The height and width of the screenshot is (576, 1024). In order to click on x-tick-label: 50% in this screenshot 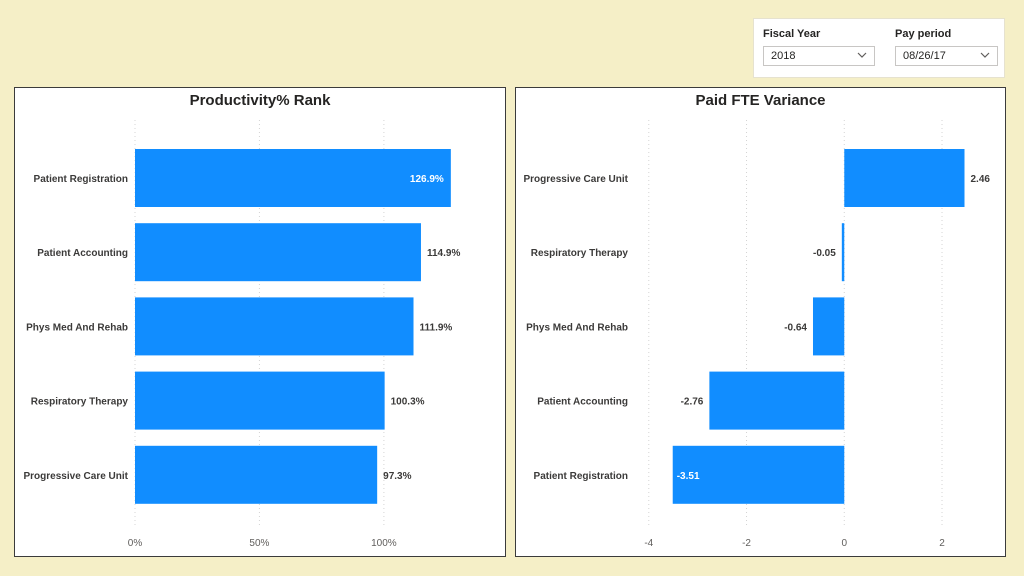, I will do `click(259, 543)`.